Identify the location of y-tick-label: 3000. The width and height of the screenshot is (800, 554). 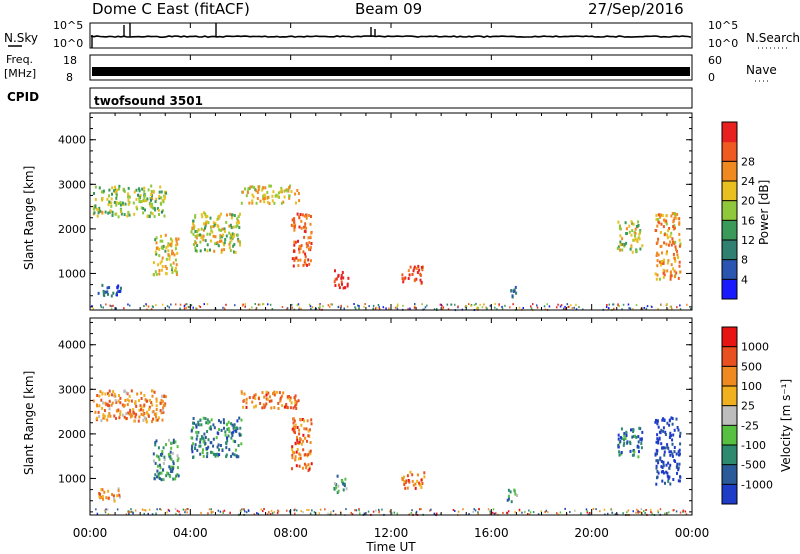
(72, 184).